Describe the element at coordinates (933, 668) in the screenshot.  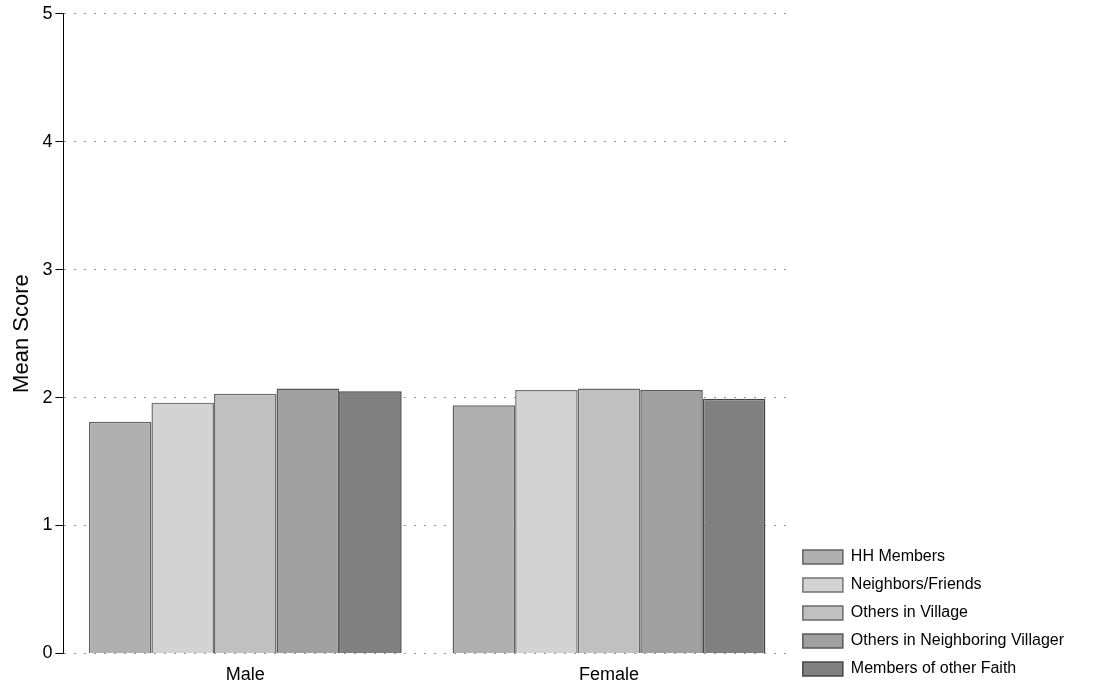
I see `legend-label: Members of other Faith` at that location.